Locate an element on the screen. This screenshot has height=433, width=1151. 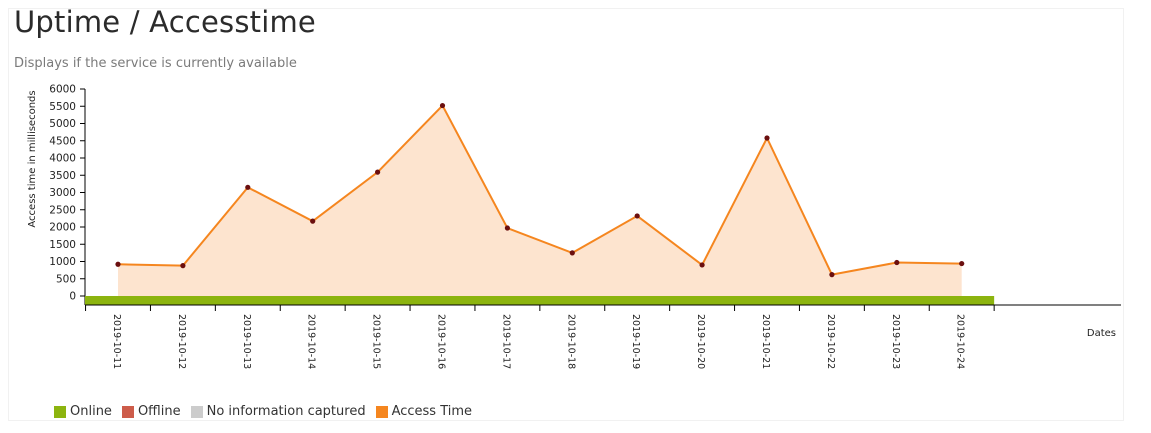
x-tick-label: 2019-10-19 is located at coordinates (635, 341).